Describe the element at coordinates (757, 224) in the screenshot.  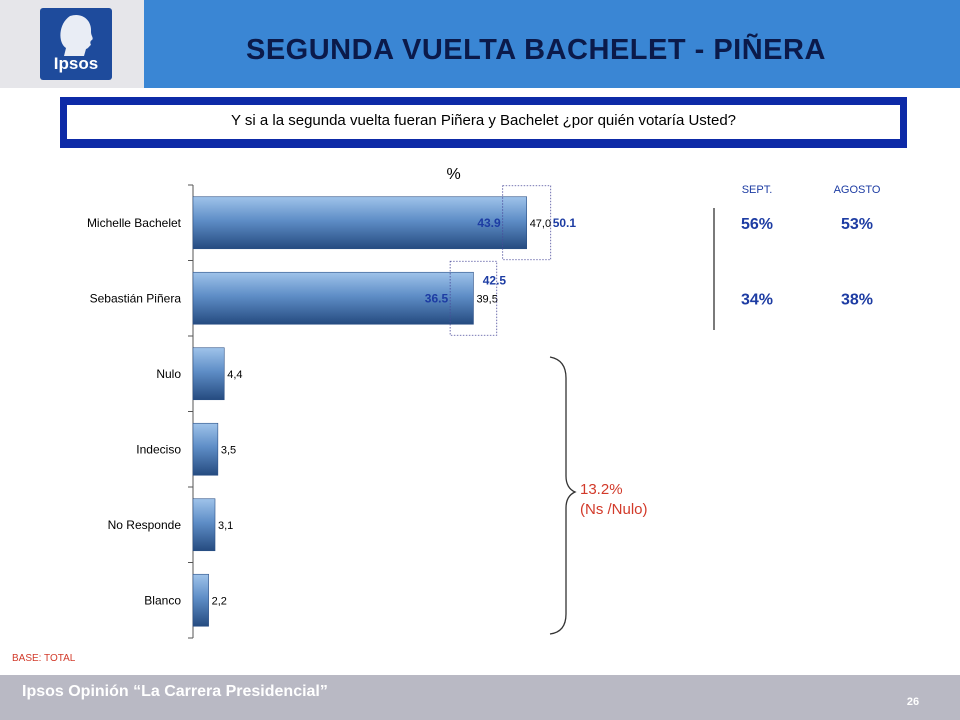
I see `comparison-value: 56%` at that location.